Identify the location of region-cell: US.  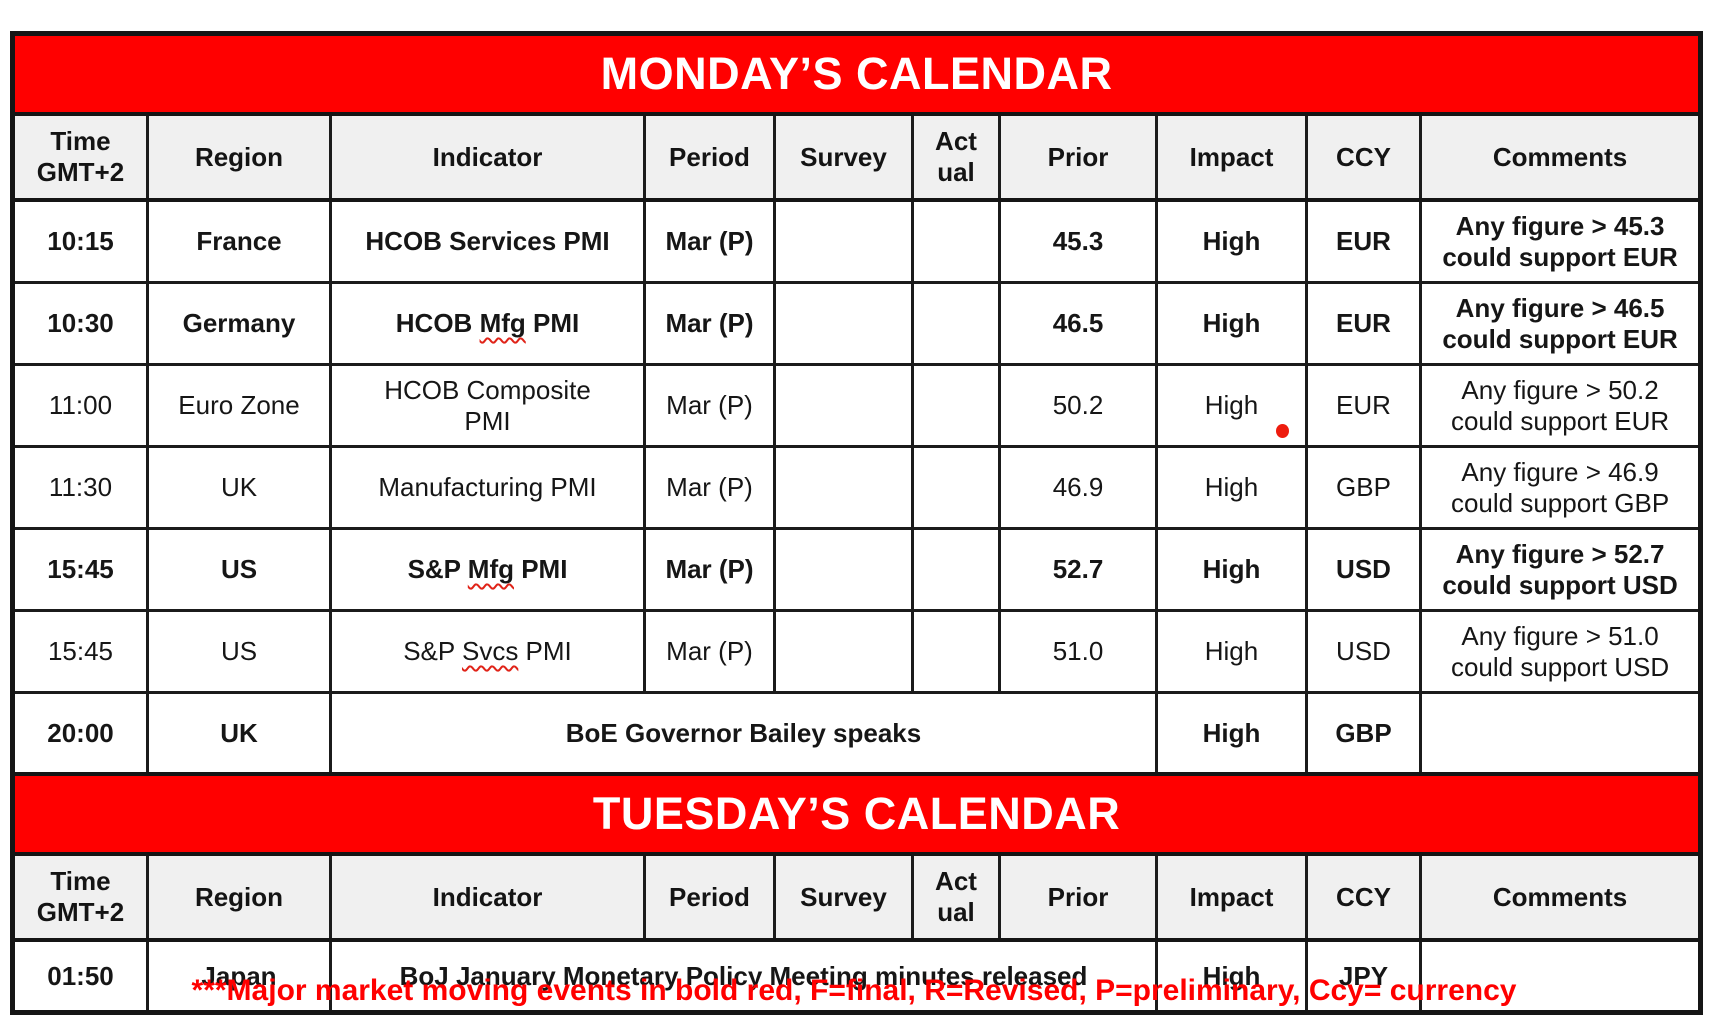
(239, 651).